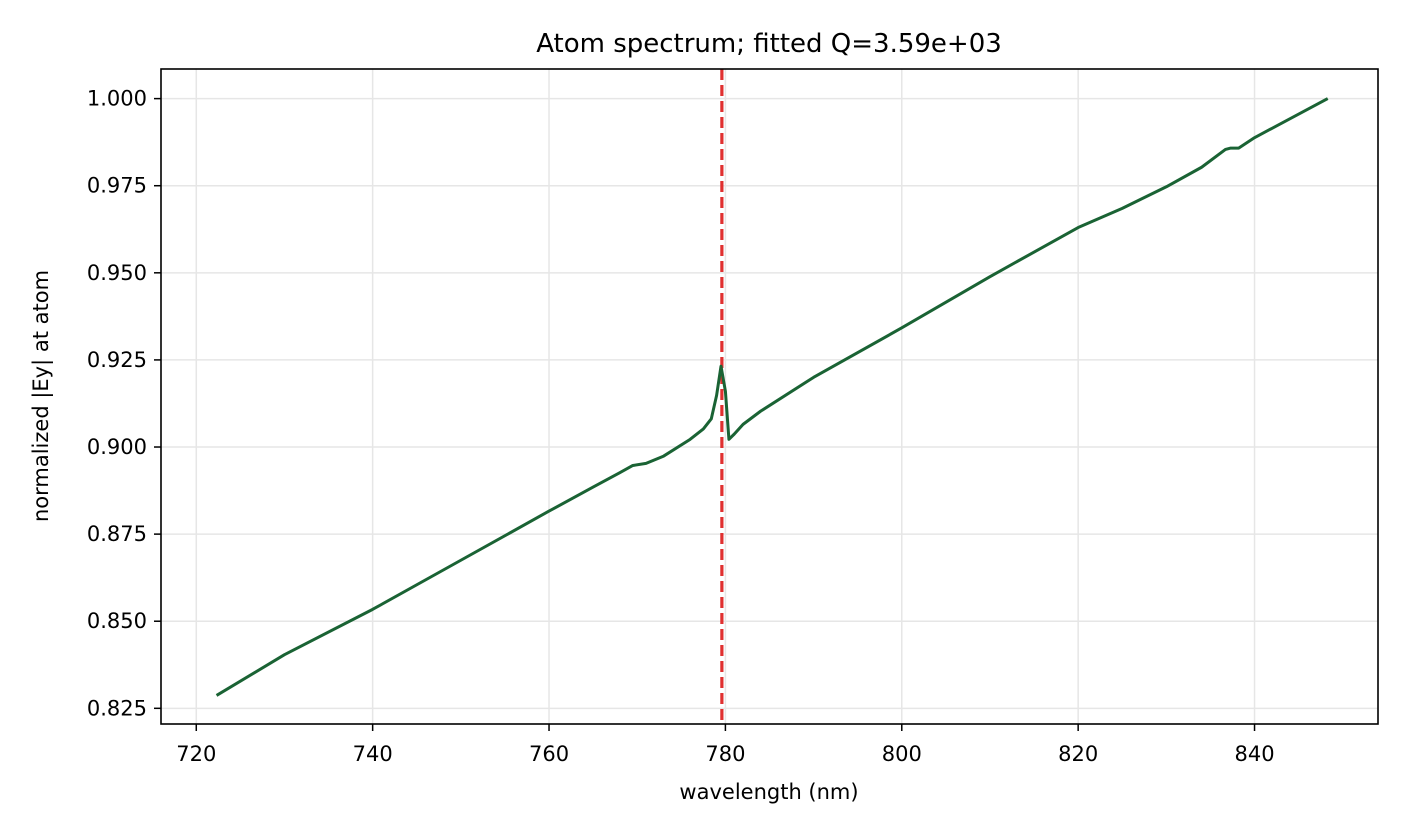 Image resolution: width=1406 pixels, height=836 pixels. I want to click on x-tick-label: 780, so click(725, 754).